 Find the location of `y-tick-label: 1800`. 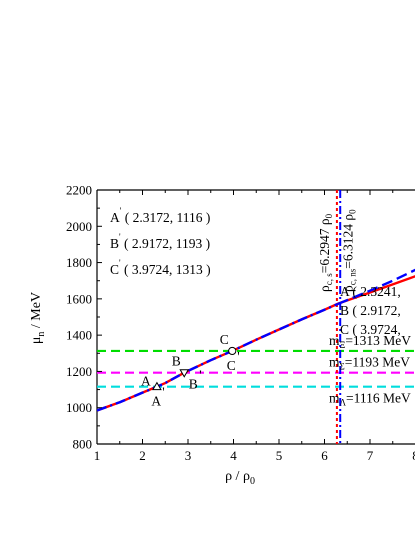

y-tick-label: 1800 is located at coordinates (79, 262).